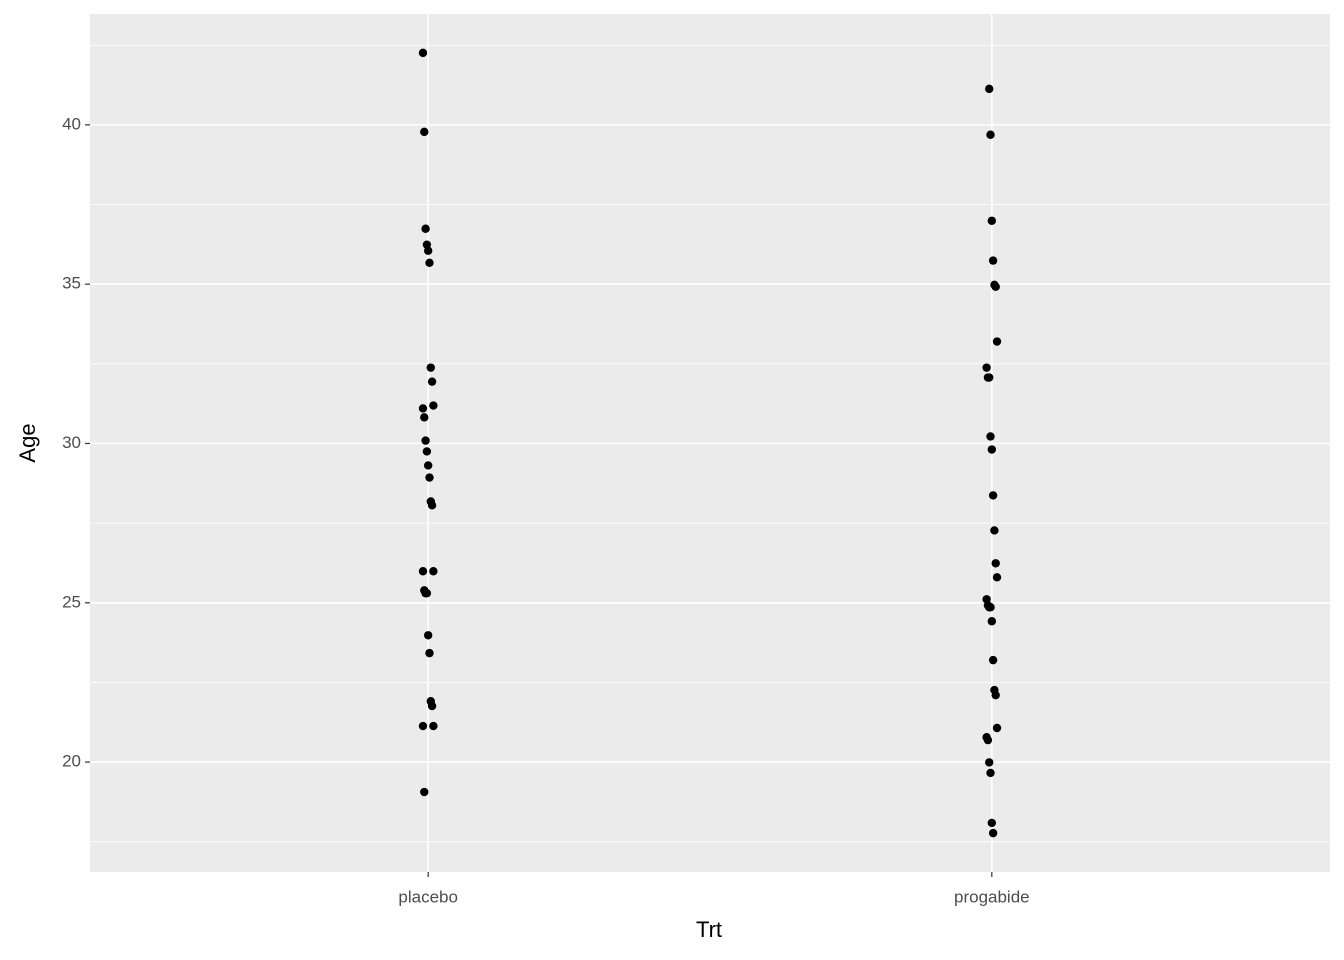 The height and width of the screenshot is (960, 1344). Describe the element at coordinates (709, 929) in the screenshot. I see `x-axis-title: Trt` at that location.